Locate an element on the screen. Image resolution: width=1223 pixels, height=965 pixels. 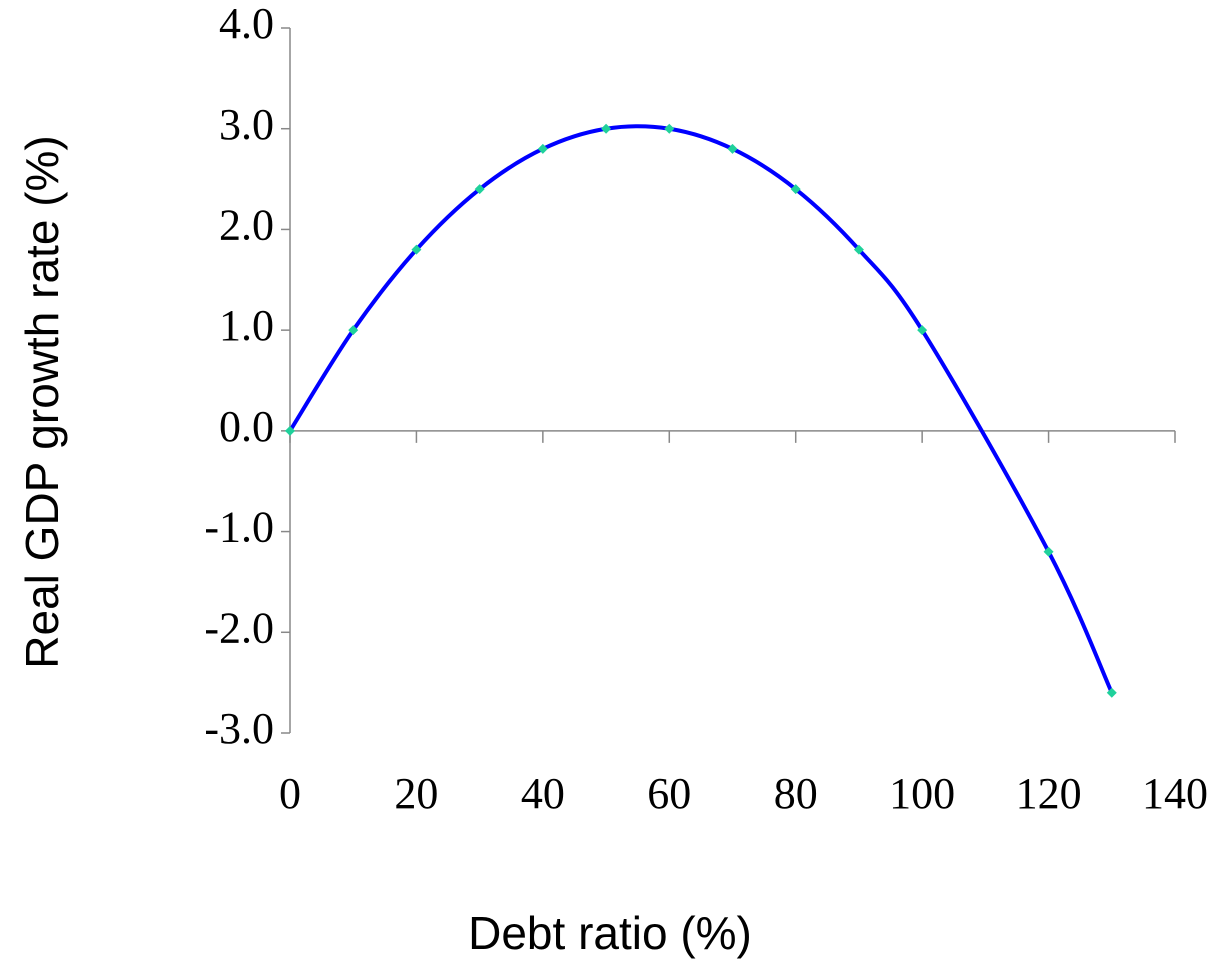
x-tick-label: 100 is located at coordinates (922, 793).